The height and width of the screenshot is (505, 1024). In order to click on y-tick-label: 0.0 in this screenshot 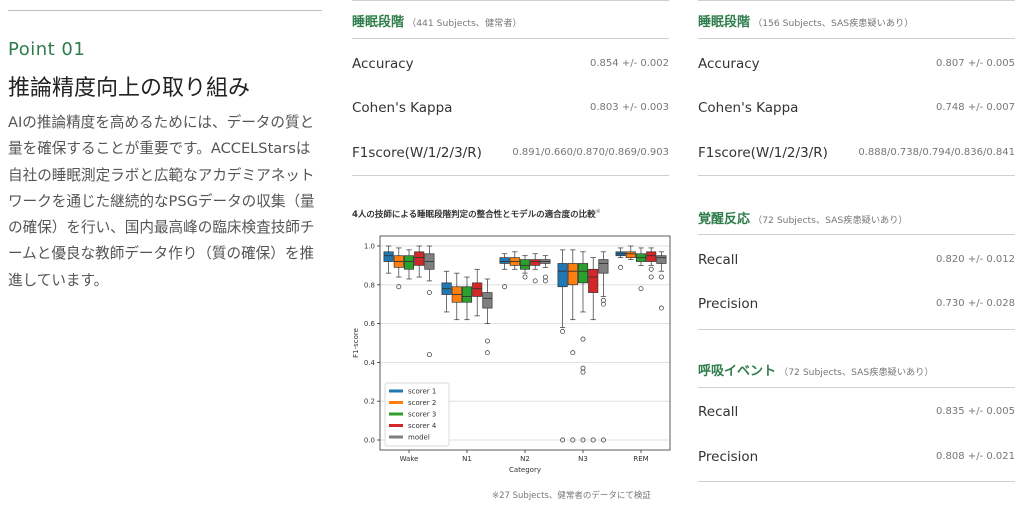, I will do `click(369, 441)`.